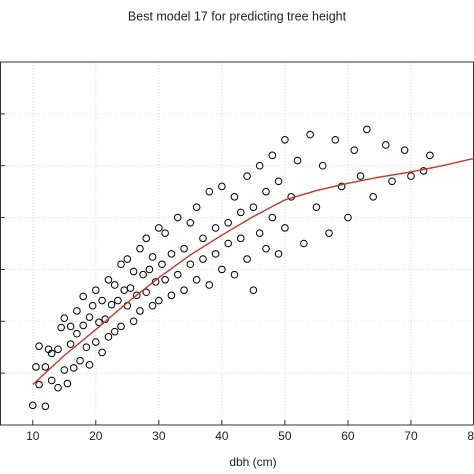 The height and width of the screenshot is (474, 474). What do you see at coordinates (252, 462) in the screenshot?
I see `x-axis-label: dbh (cm)` at bounding box center [252, 462].